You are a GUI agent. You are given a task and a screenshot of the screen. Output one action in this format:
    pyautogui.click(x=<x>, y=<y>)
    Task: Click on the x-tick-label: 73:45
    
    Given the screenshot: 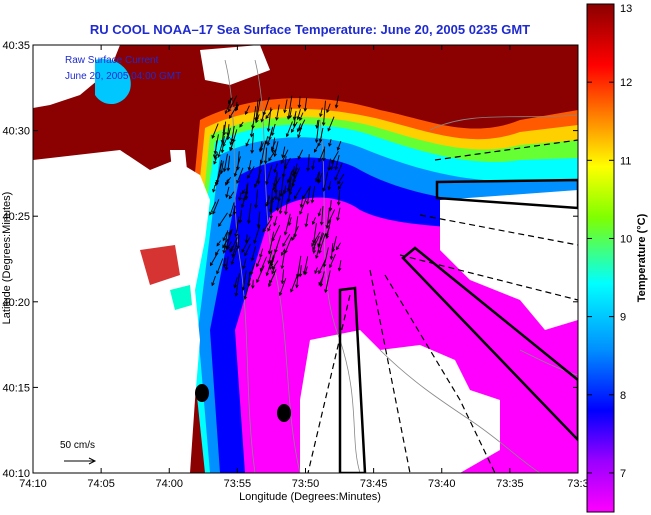 What is the action you would take?
    pyautogui.click(x=374, y=484)
    